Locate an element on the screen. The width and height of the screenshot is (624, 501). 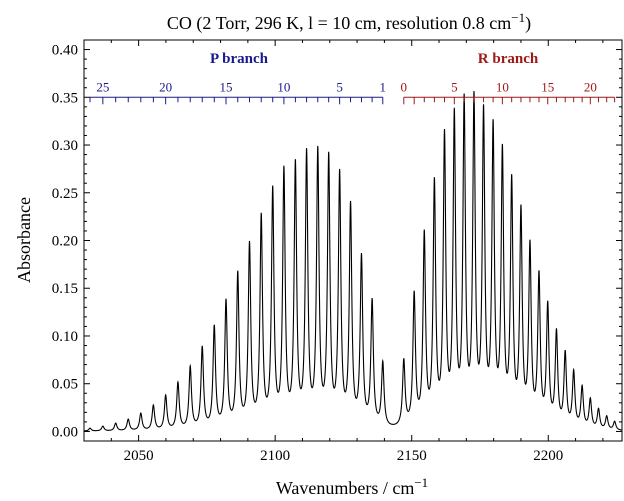
y-tick-label-0: 0.00 is located at coordinates (65, 432).